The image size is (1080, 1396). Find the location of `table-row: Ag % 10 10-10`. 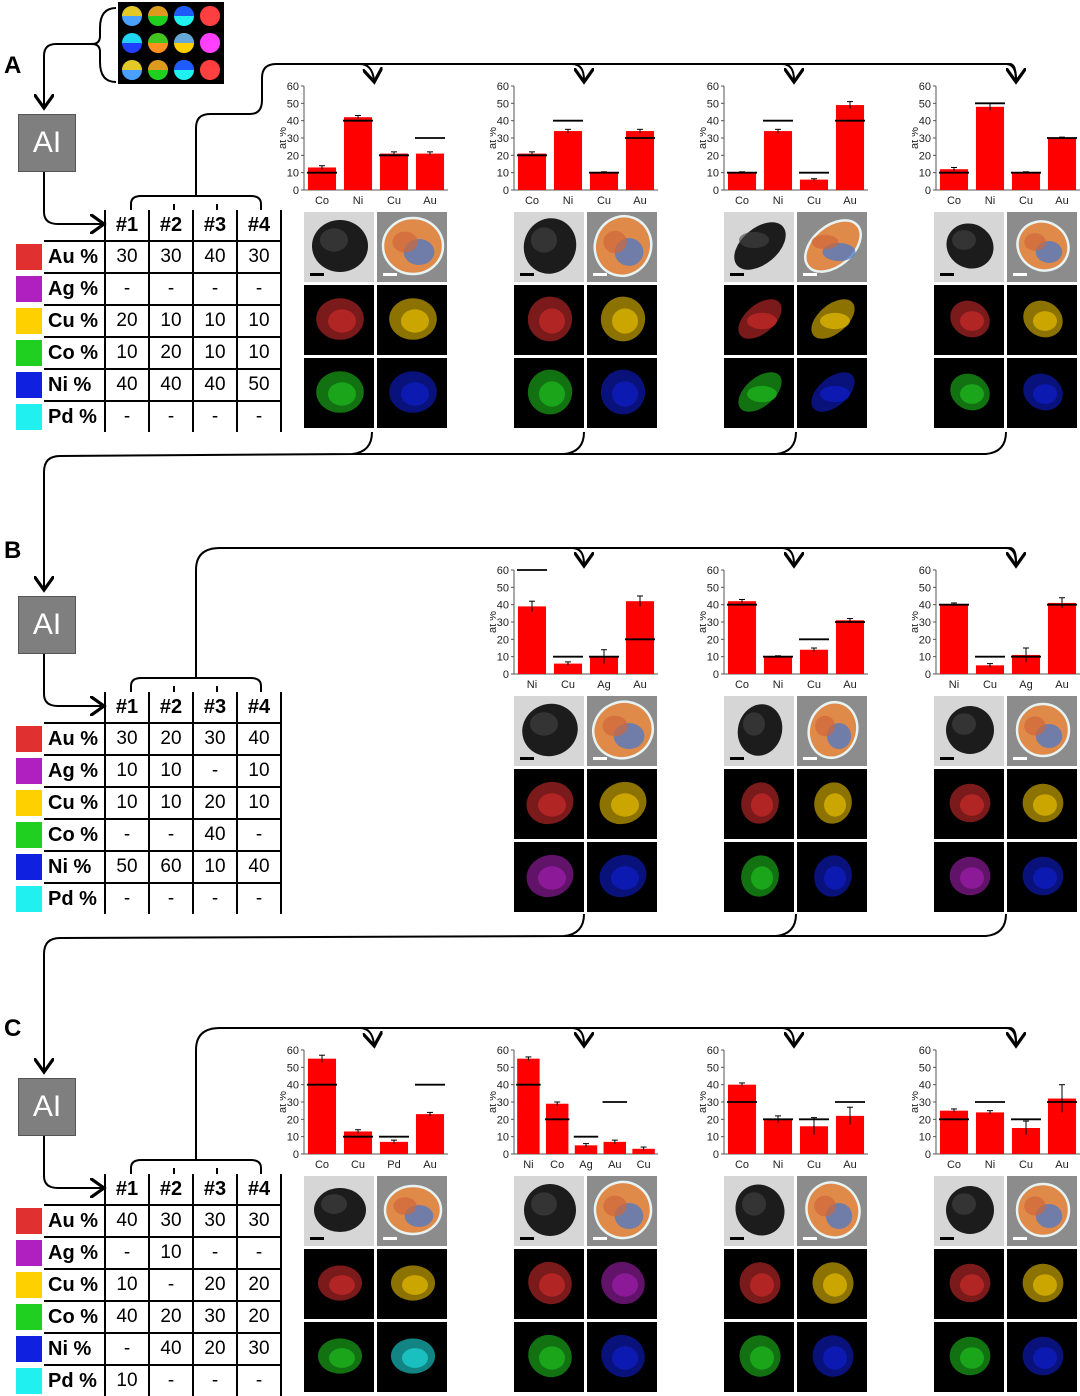

table-row: Ag % 10 10-10 is located at coordinates (148, 770).